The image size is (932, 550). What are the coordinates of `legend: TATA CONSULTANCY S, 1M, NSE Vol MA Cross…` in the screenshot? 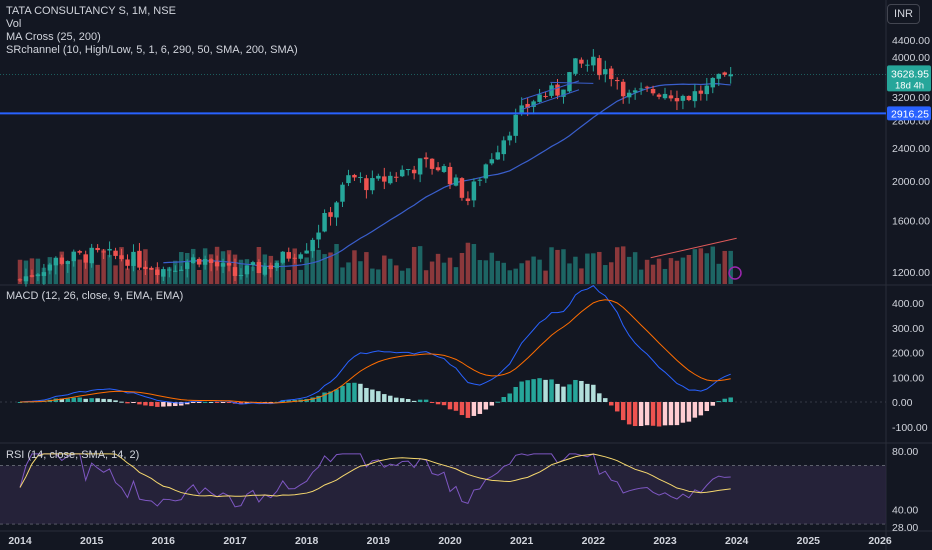 It's located at (152, 31).